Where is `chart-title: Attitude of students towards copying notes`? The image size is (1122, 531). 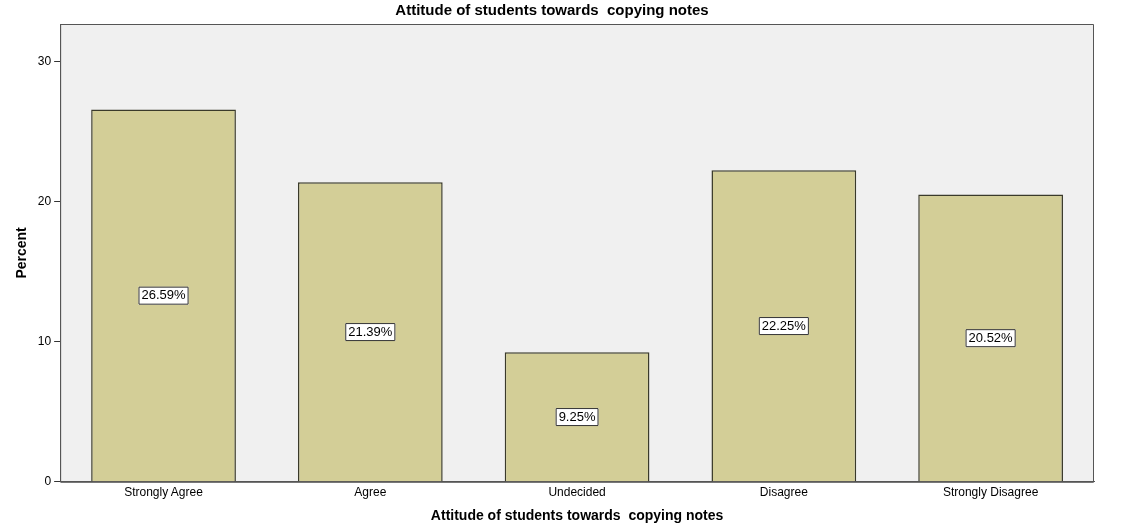 chart-title: Attitude of students towards copying notes is located at coordinates (552, 10).